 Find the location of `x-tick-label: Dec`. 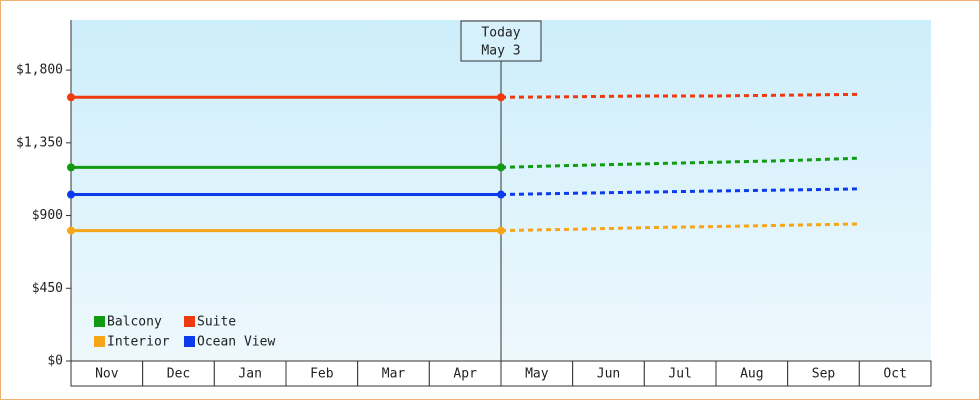

x-tick-label: Dec is located at coordinates (178, 374).